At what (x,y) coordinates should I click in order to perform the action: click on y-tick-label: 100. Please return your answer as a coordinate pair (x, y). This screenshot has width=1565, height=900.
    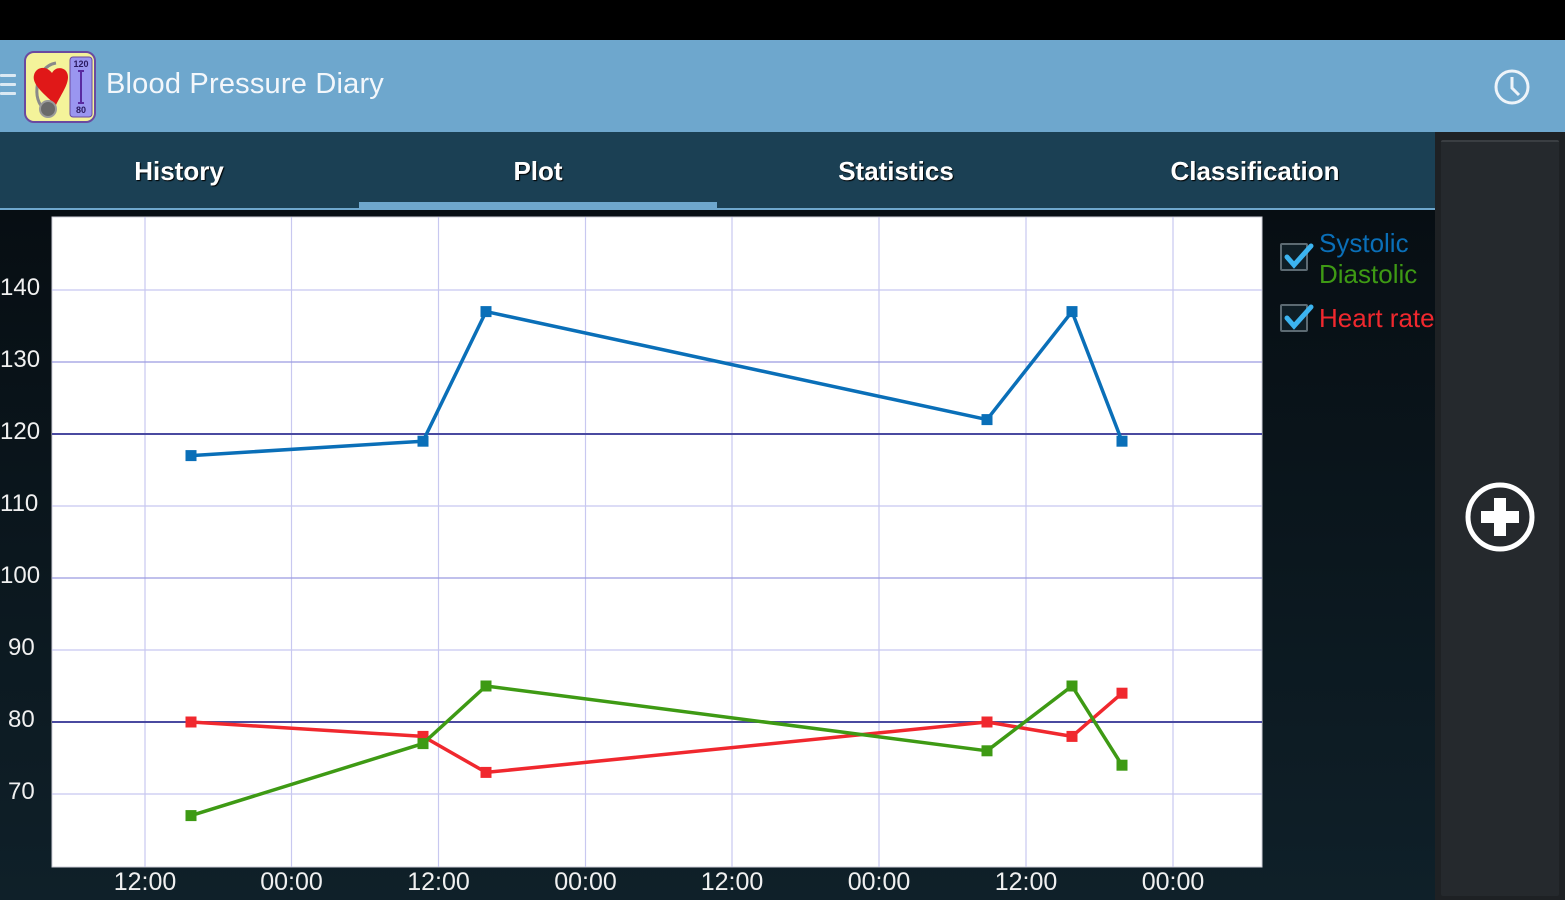
    Looking at the image, I should click on (20, 575).